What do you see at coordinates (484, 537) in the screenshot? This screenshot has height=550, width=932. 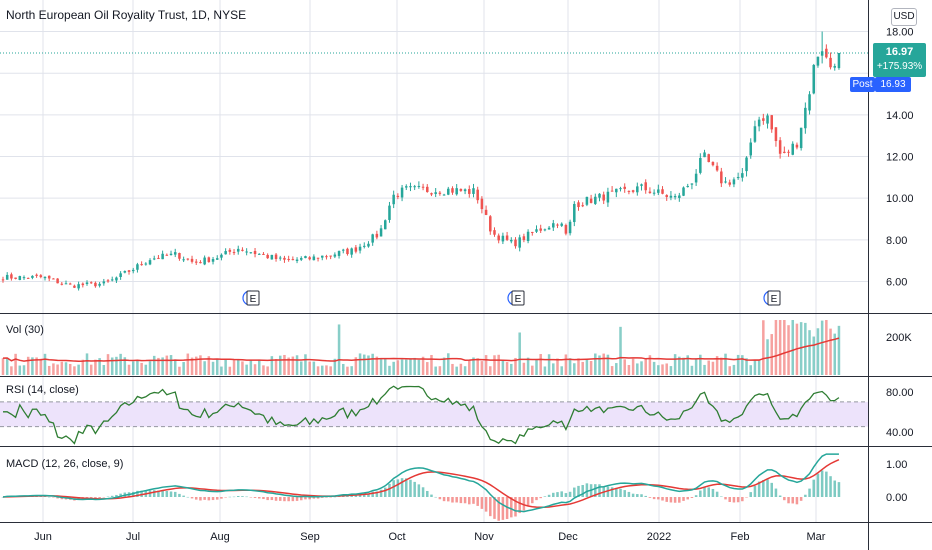 I see `time-axis-tick-label: Nov` at bounding box center [484, 537].